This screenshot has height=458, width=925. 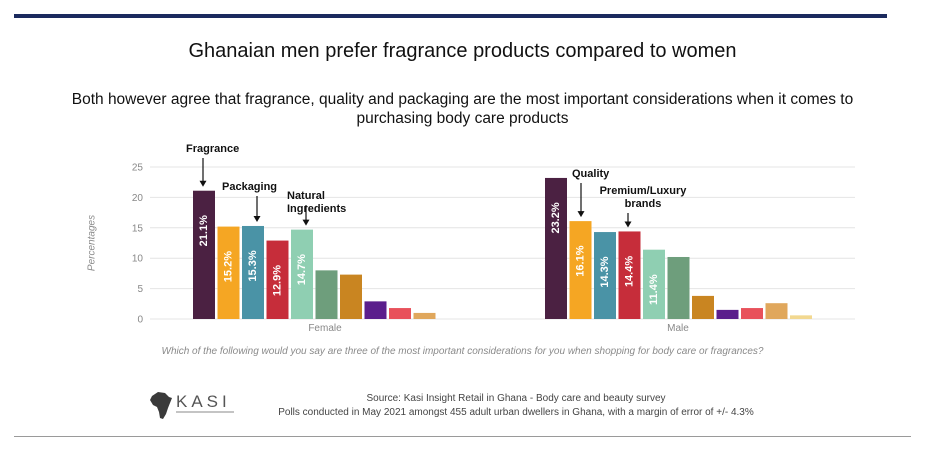 I want to click on annotation-label: Natural, so click(x=306, y=196).